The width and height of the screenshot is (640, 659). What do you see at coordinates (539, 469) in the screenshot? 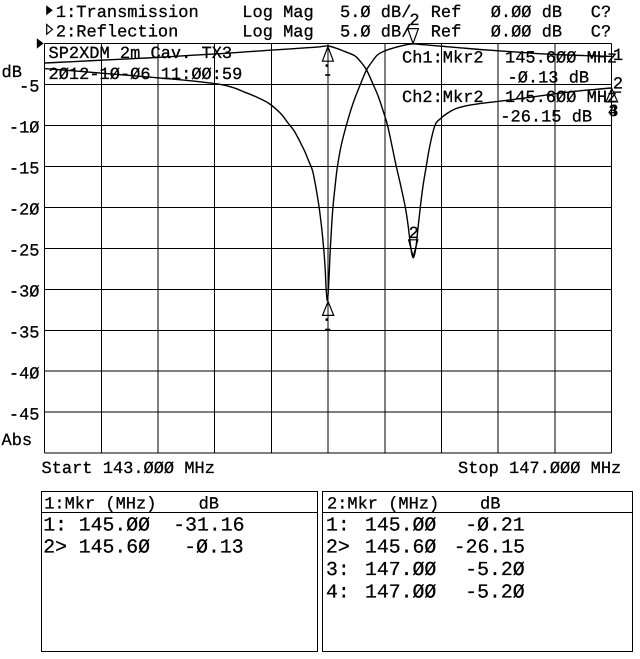
I see `svg-text: Stop 147.ØØØ MHz` at bounding box center [539, 469].